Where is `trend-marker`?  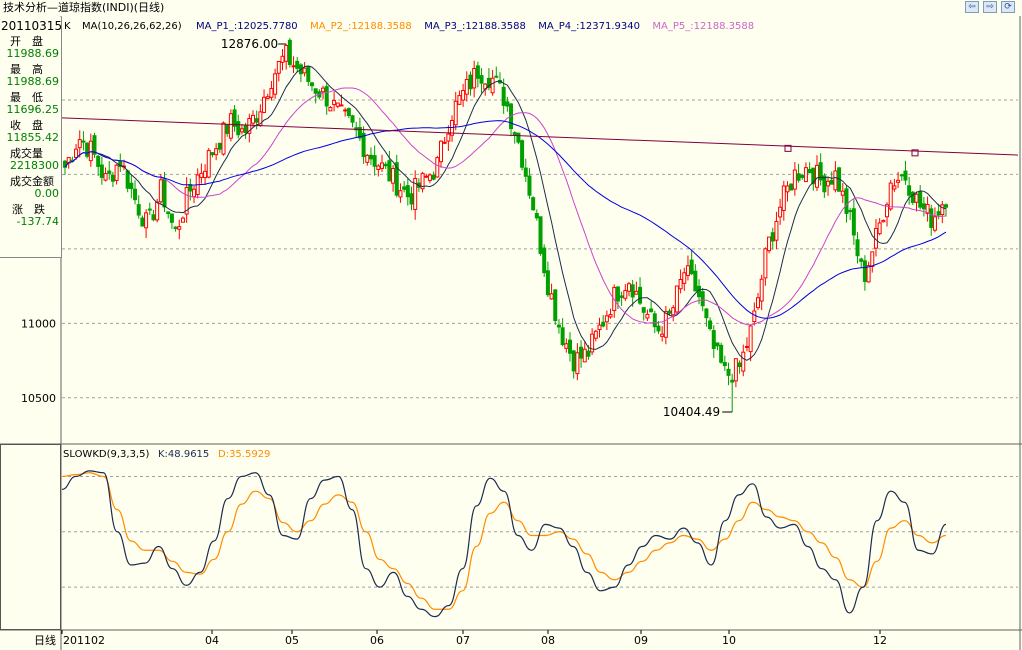 trend-marker is located at coordinates (915, 153).